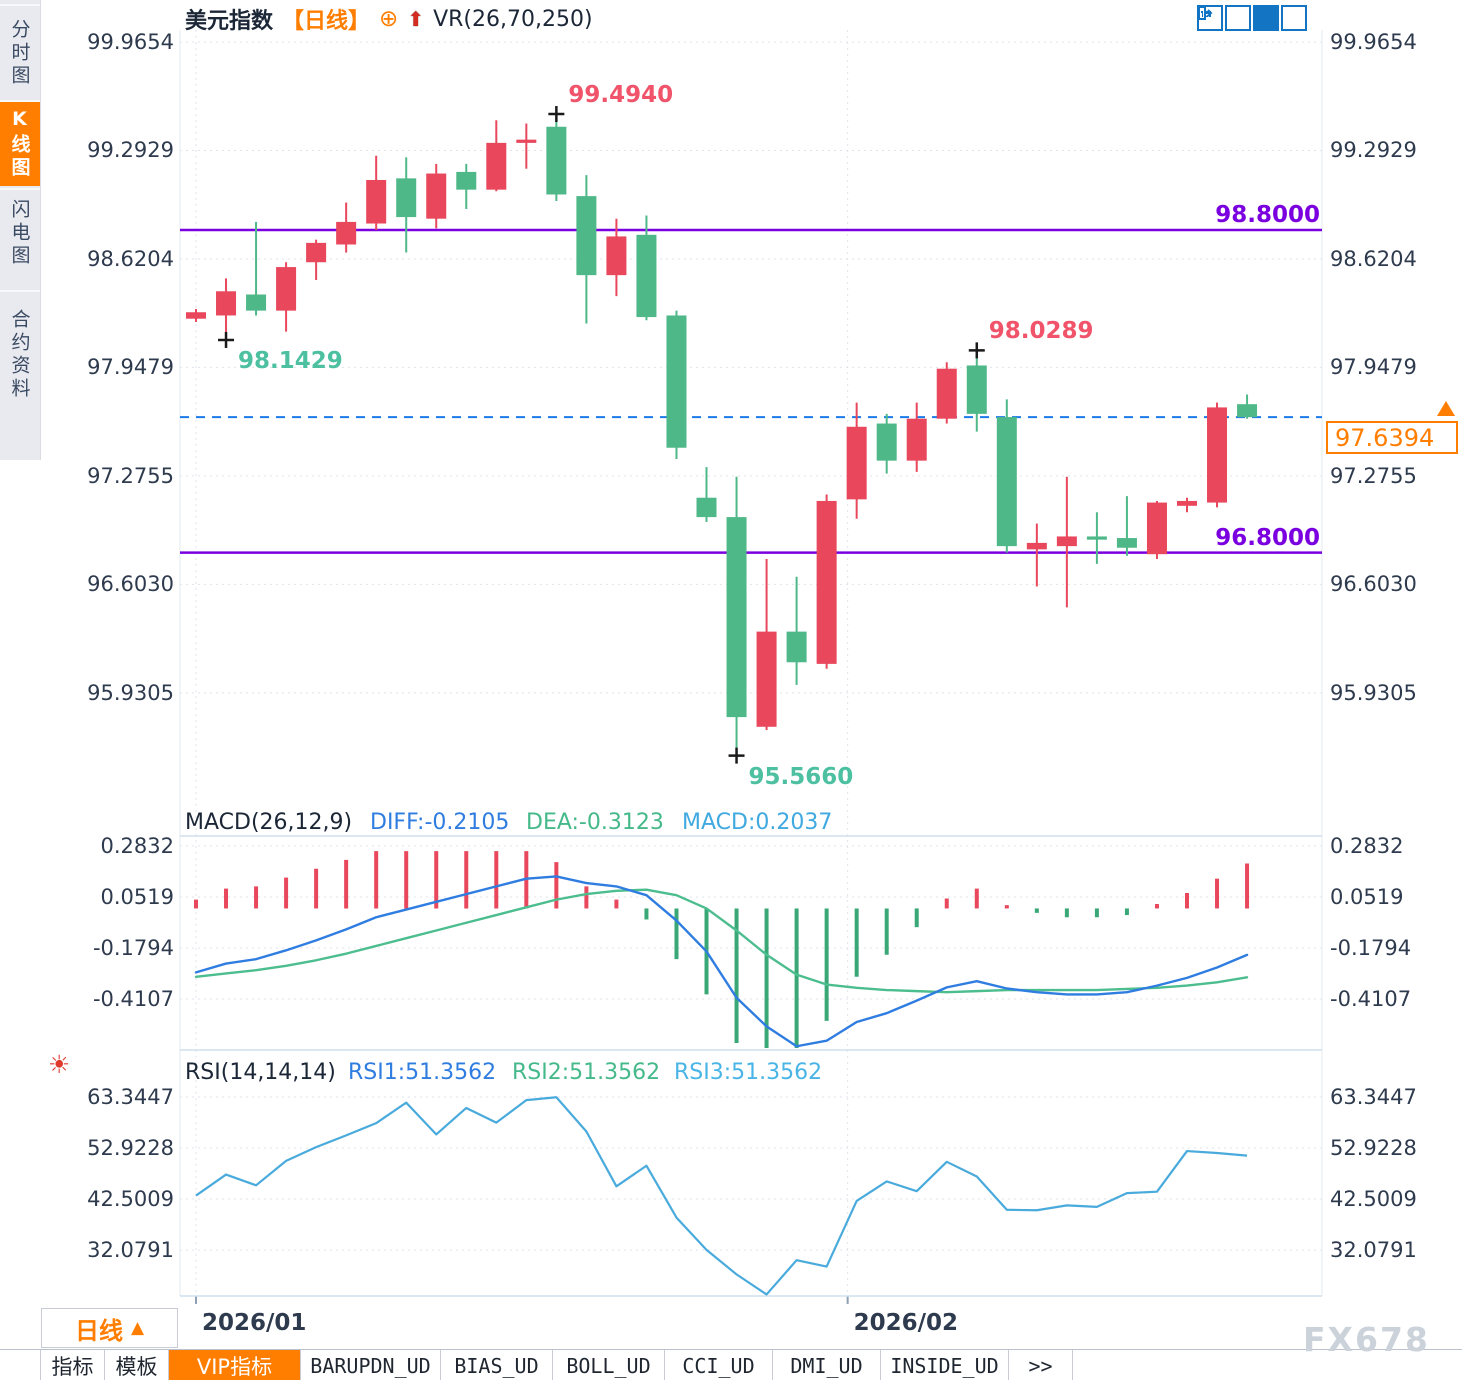  I want to click on up-arrow-icon: ⬆, so click(416, 19).